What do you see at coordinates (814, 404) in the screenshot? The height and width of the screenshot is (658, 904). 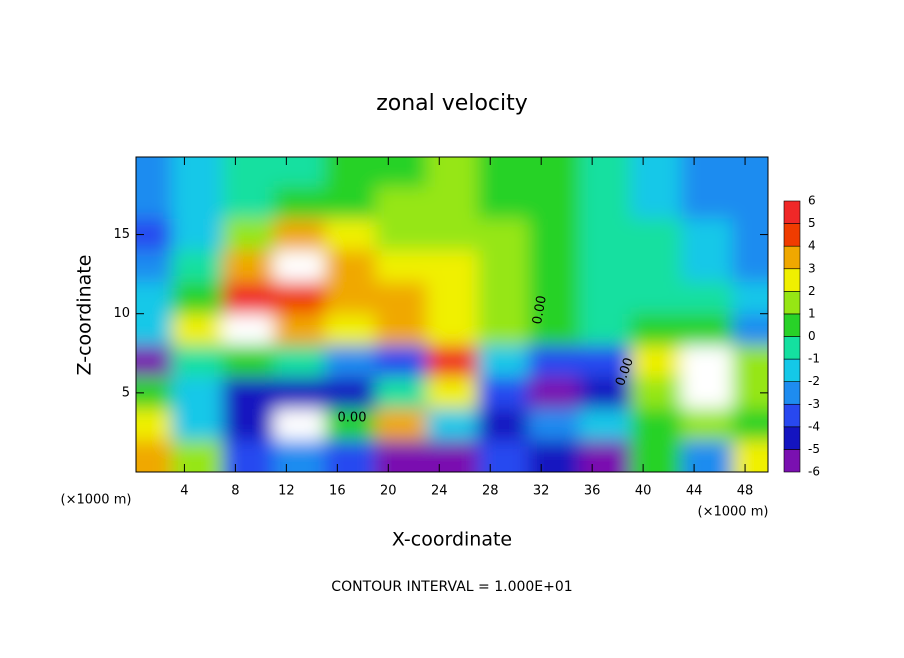 I see `colorbar-label: -3` at bounding box center [814, 404].